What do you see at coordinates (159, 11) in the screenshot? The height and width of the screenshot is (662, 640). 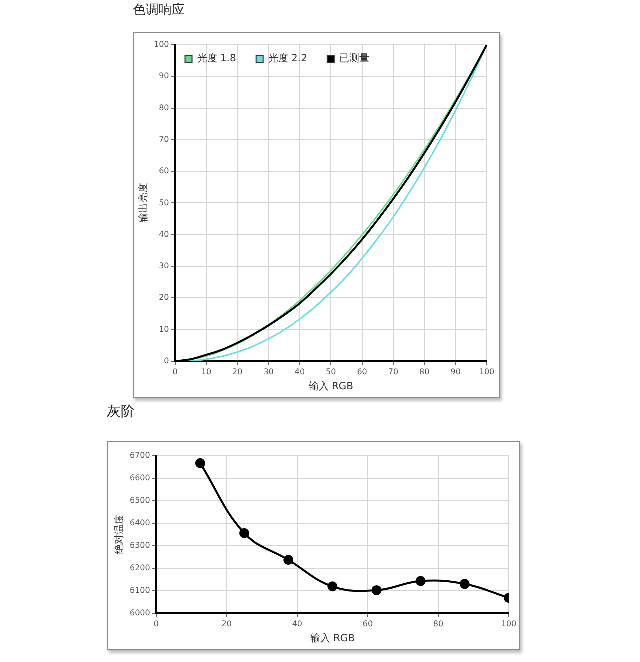 I see `chart-title: 色调响应` at bounding box center [159, 11].